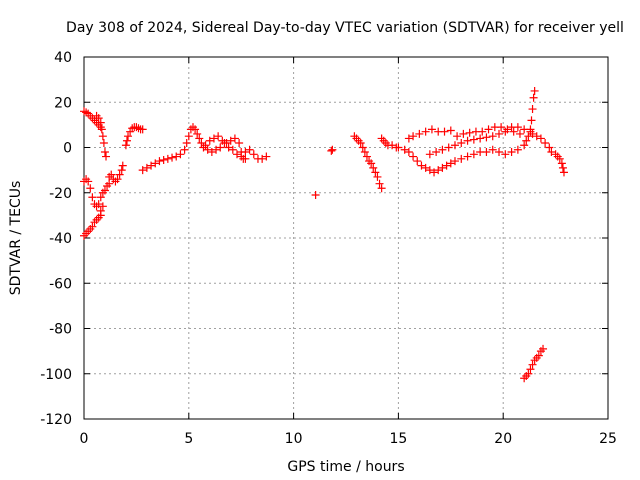  I want to click on series-isolated, so click(324, 172).